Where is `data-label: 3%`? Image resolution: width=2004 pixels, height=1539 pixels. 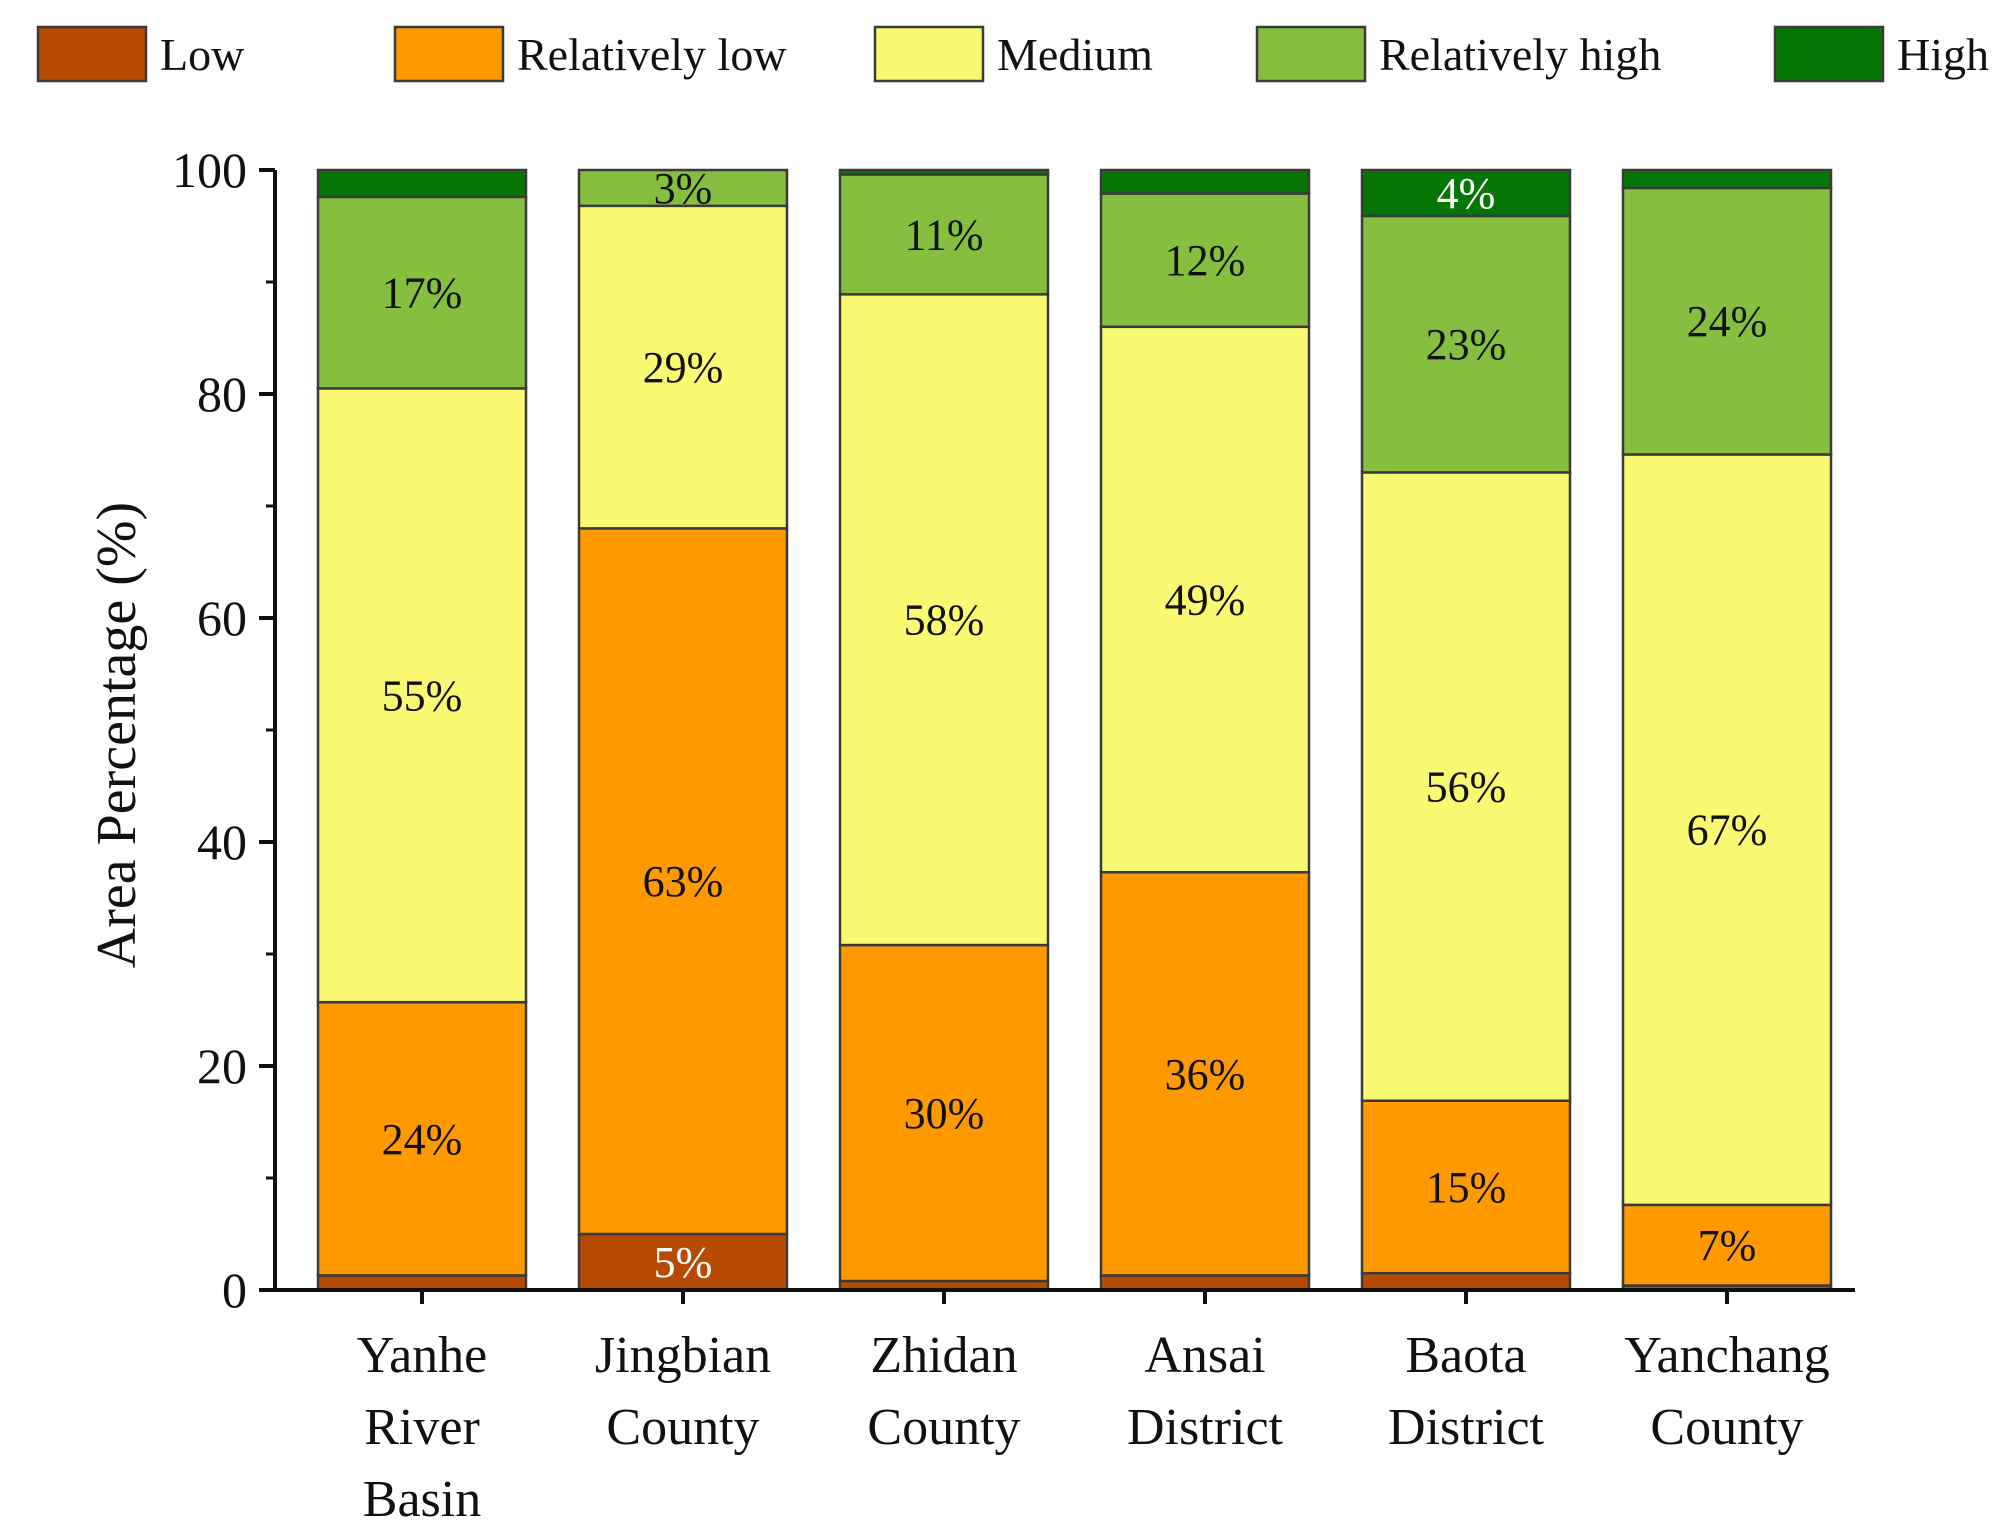 data-label: 3% is located at coordinates (683, 188).